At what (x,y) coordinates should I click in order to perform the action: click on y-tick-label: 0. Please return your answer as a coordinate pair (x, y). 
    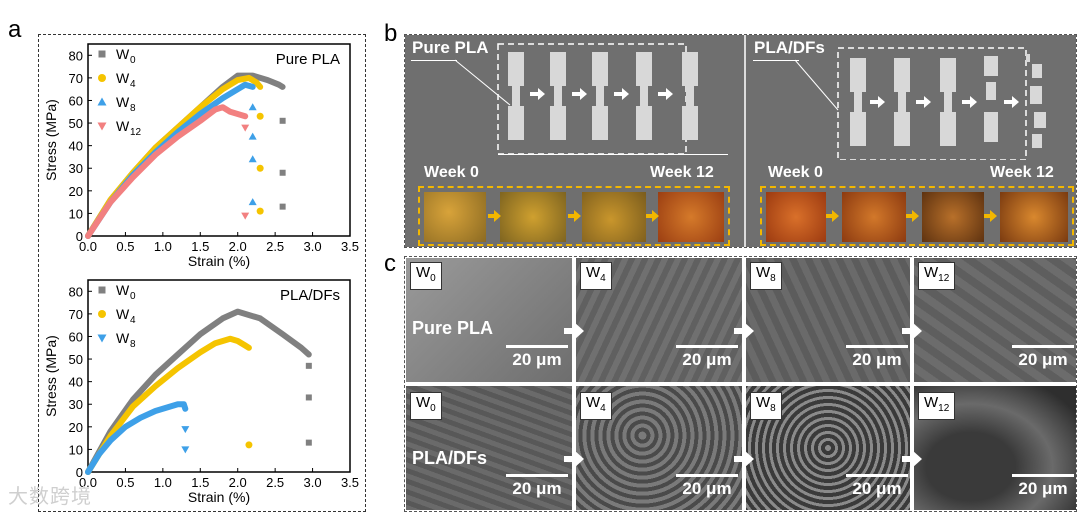
    Looking at the image, I should click on (79, 472).